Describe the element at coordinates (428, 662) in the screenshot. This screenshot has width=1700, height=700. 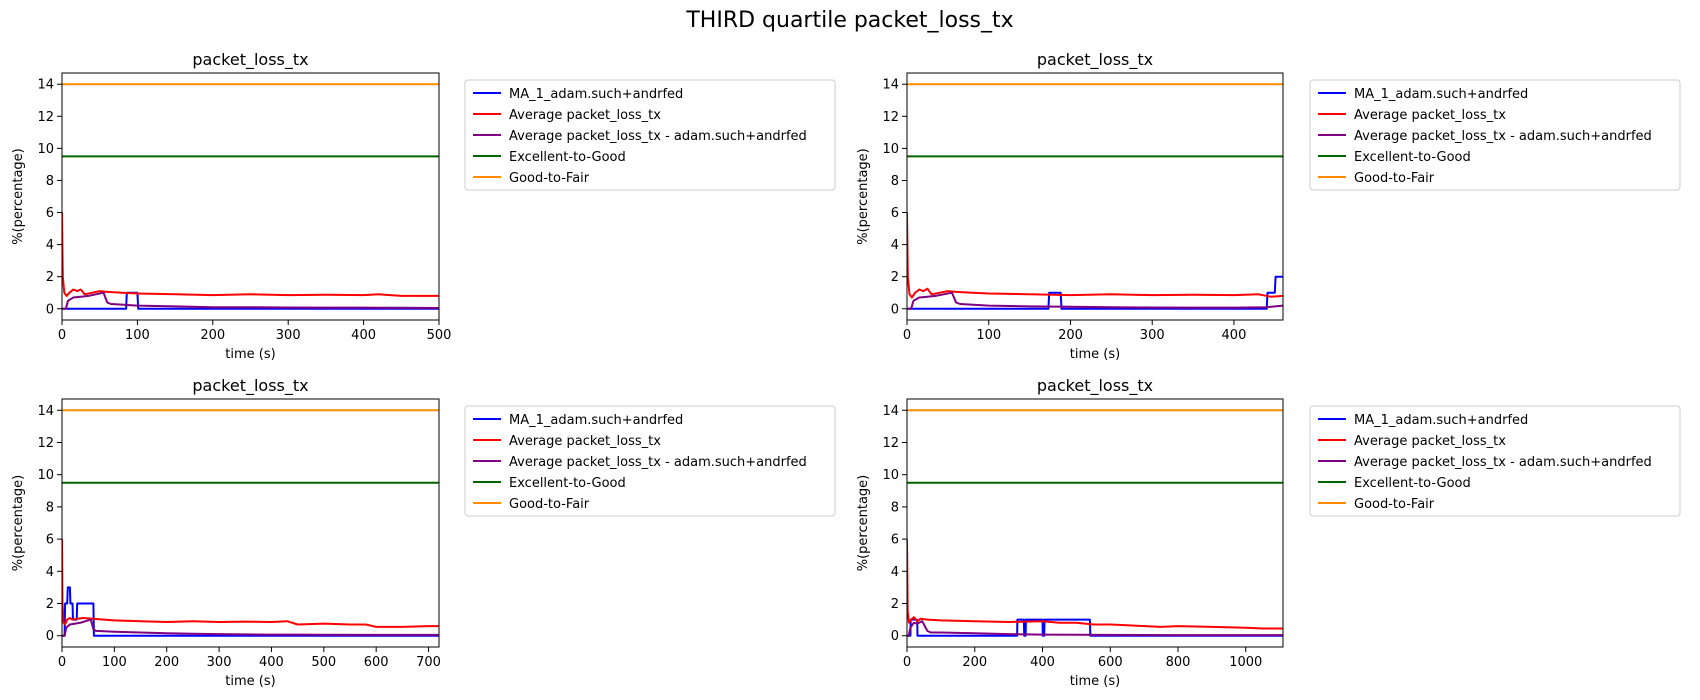
I see `x-tick-label: 700` at that location.